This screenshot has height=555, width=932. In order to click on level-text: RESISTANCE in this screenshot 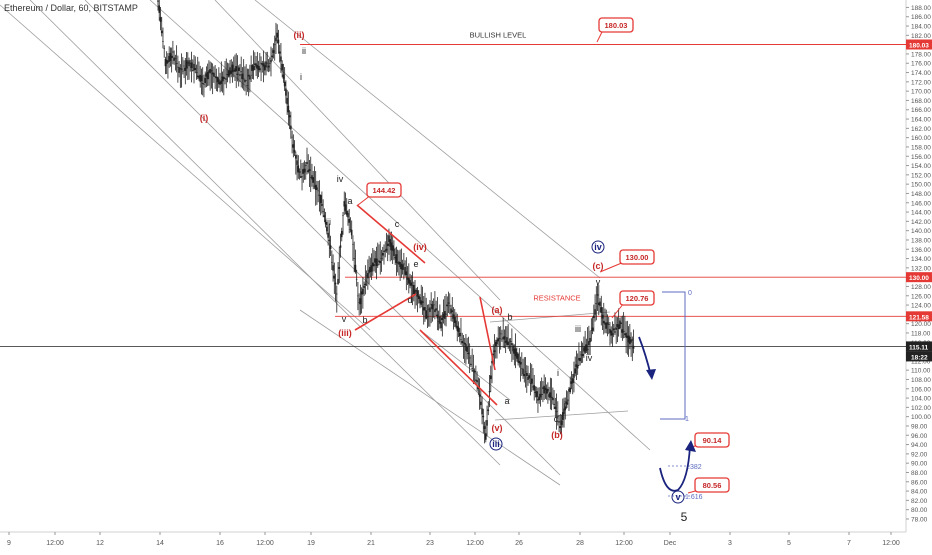, I will do `click(556, 297)`.